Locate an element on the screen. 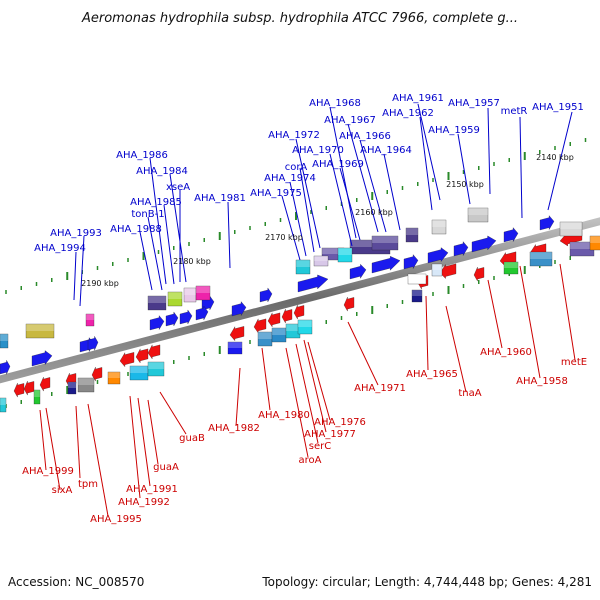 The height and width of the screenshot is (600, 600). gene-label-top: AHA_1961 is located at coordinates (418, 98).